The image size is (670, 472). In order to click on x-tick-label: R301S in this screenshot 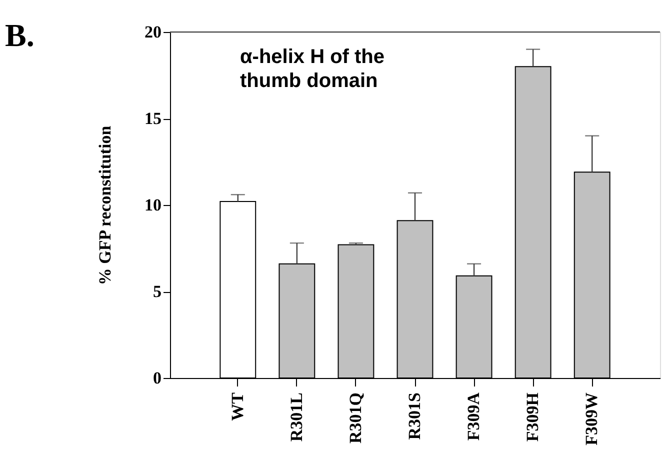, I will do `click(414, 416)`.